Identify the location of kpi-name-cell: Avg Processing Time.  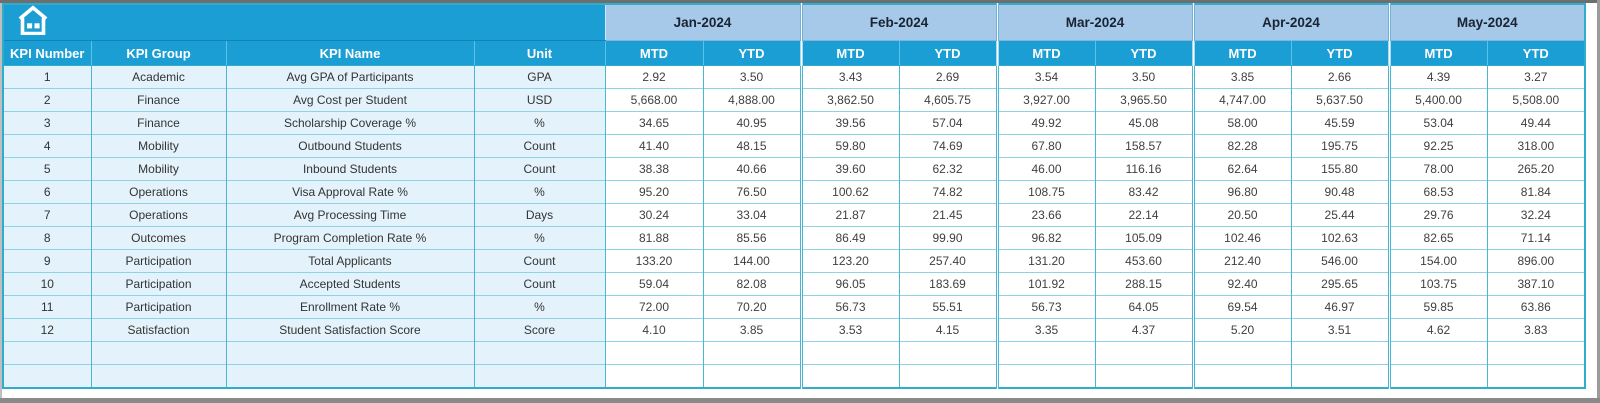
(349, 215).